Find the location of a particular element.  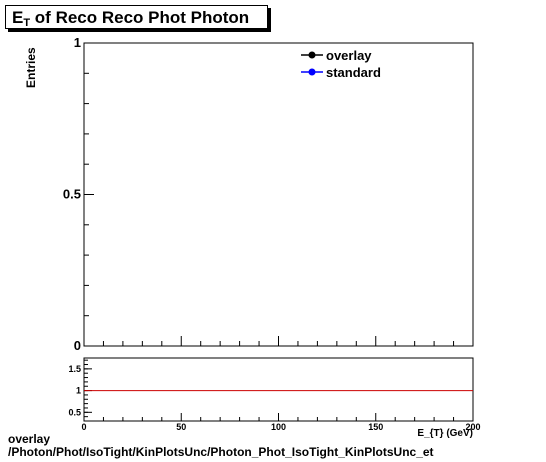

x-tick-label: 150 is located at coordinates (375, 427).